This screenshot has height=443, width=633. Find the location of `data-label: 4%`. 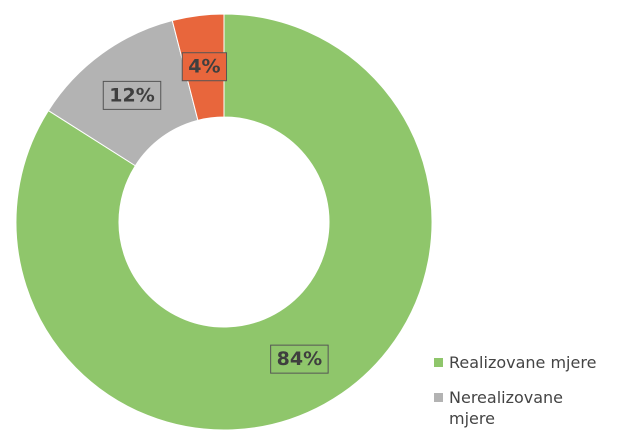

data-label: 4% is located at coordinates (204, 67).